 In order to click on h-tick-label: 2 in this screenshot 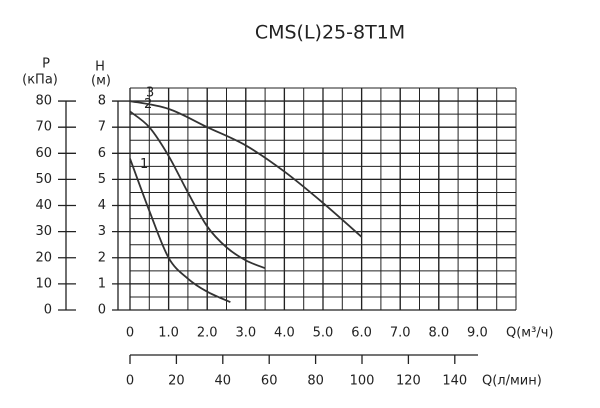, I will do `click(102, 257)`.